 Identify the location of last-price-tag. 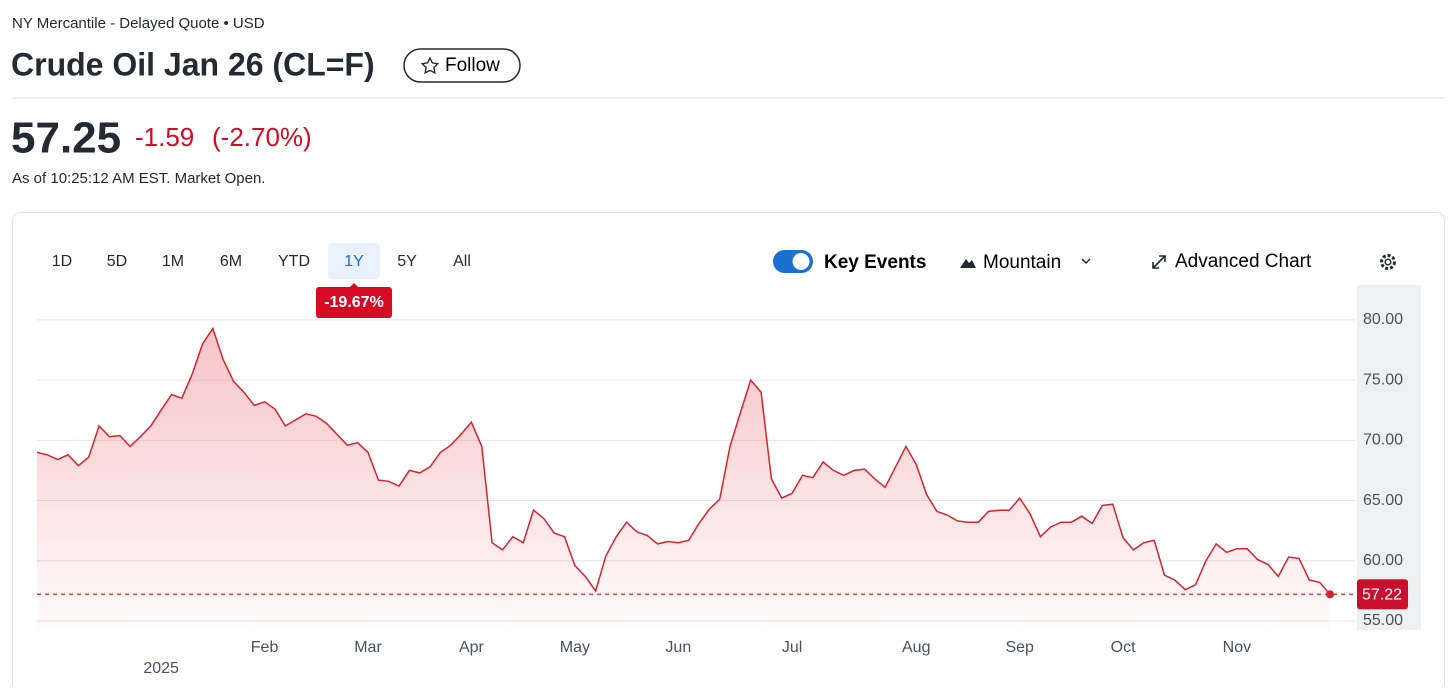
(1382, 594).